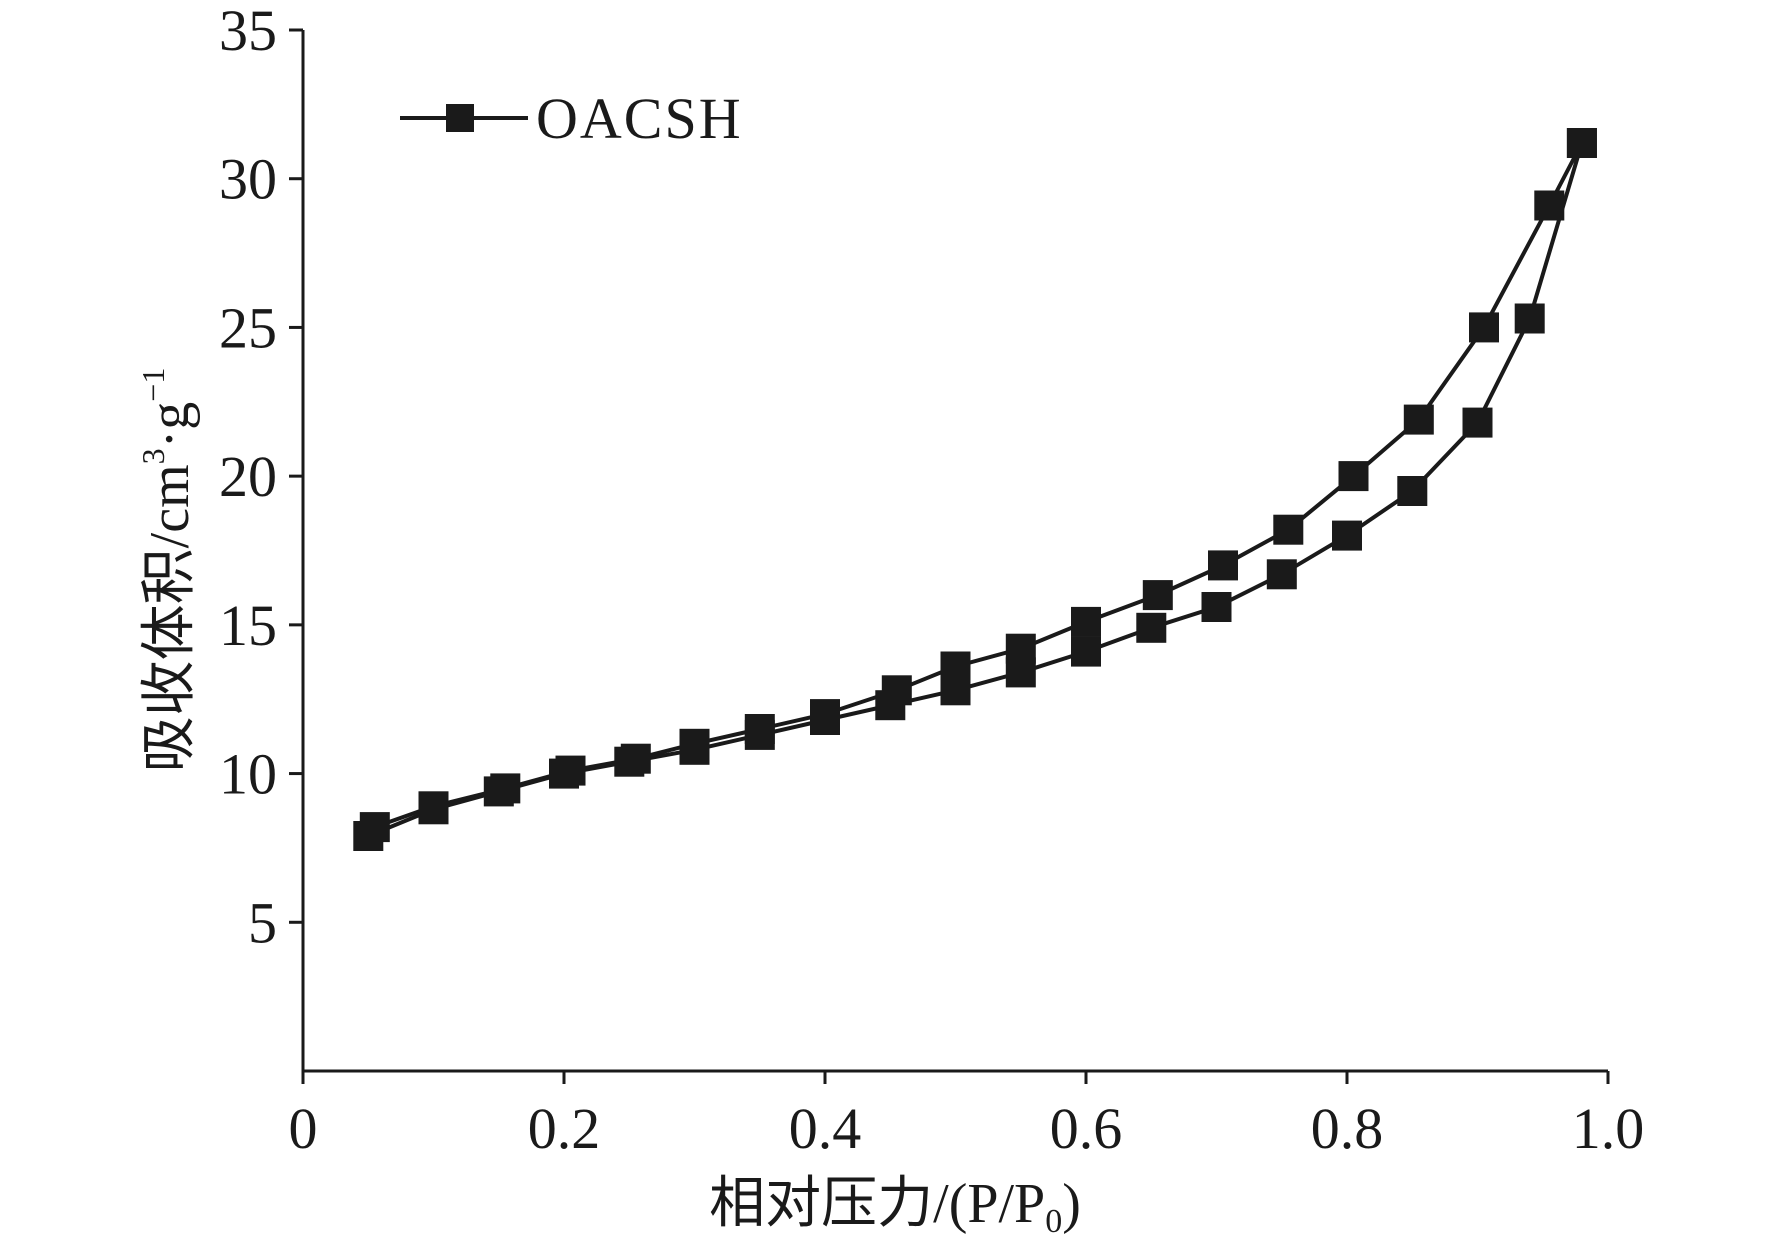  I want to click on y-axis-title-mid: ·g, so click(170, 425).